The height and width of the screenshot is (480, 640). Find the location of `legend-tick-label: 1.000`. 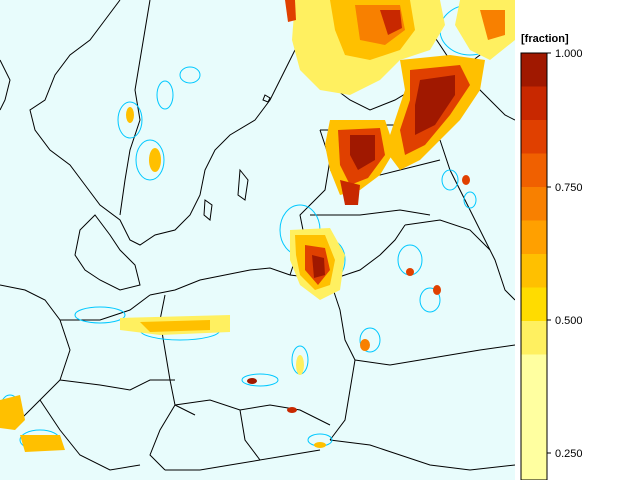

legend-tick-label: 1.000 is located at coordinates (569, 54).